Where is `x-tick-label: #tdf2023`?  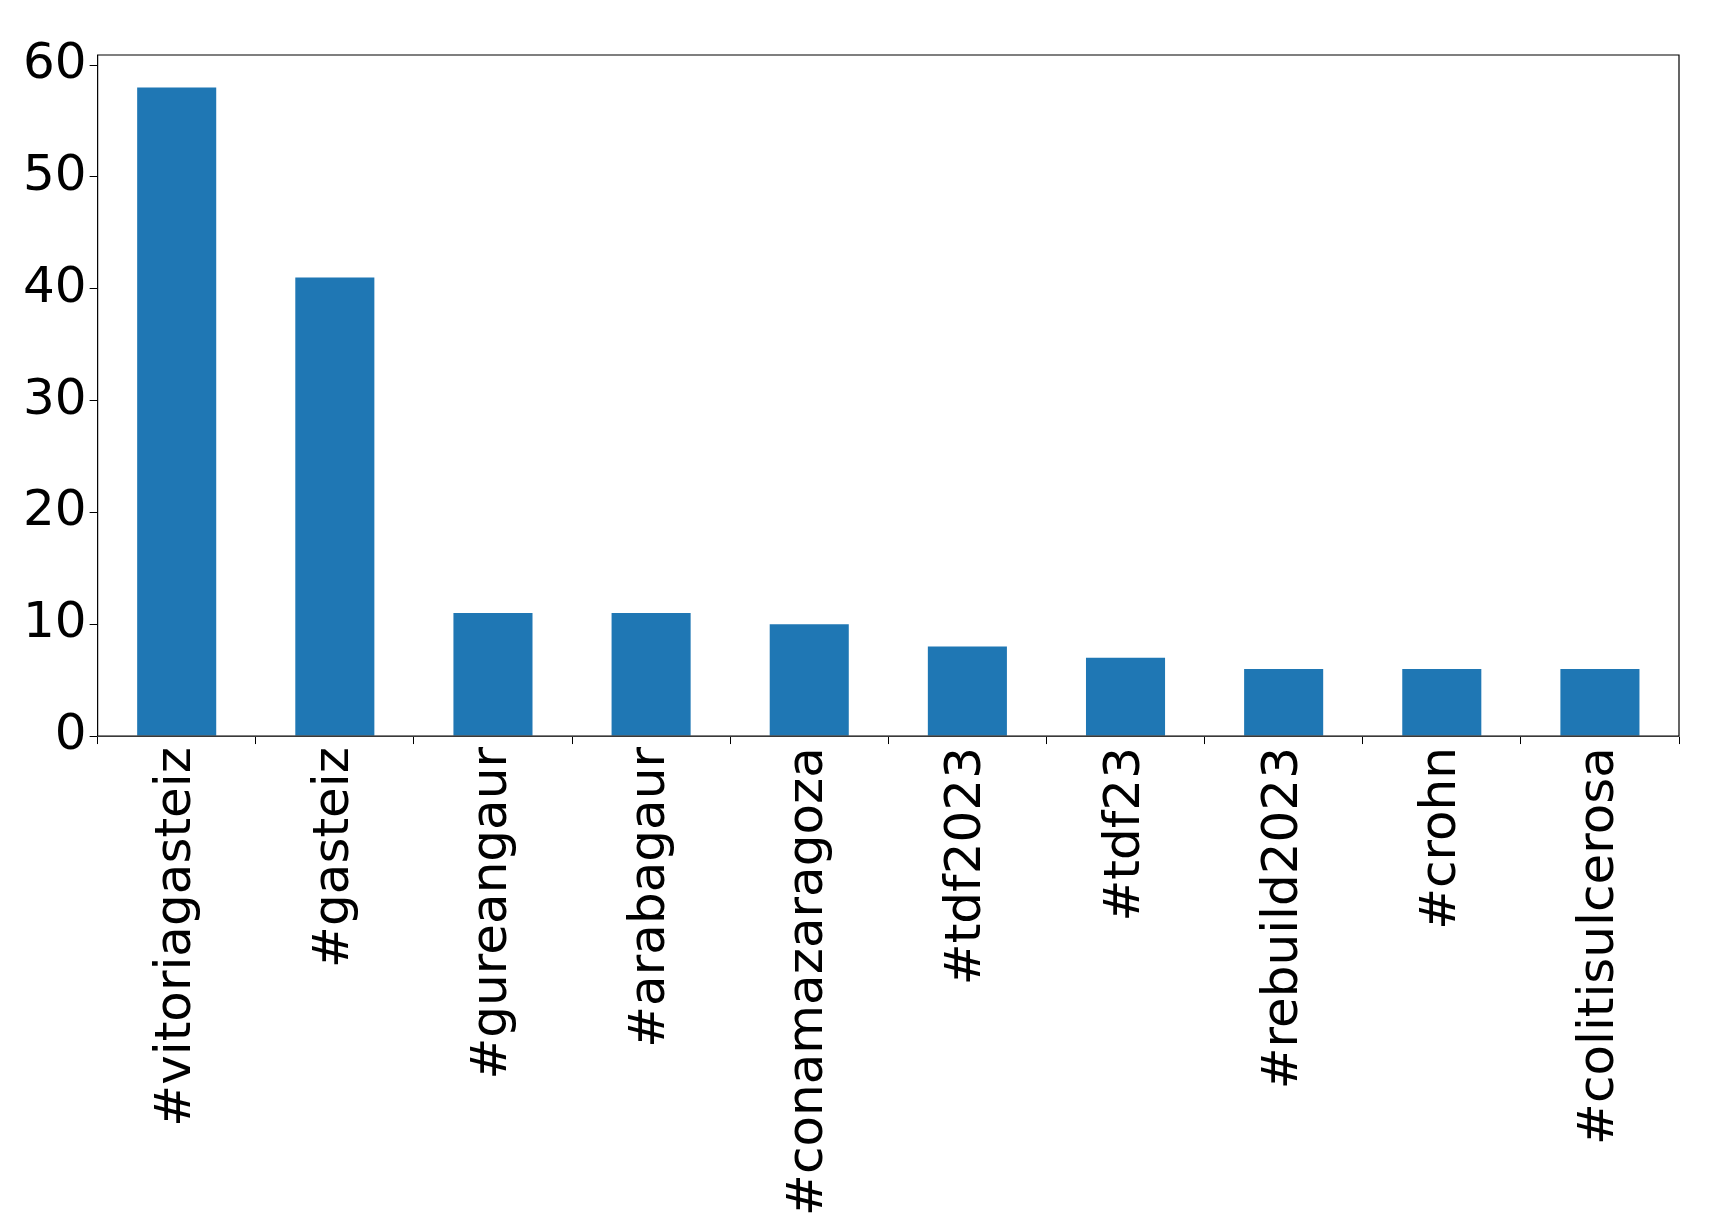 x-tick-label: #tdf2023 is located at coordinates (963, 866).